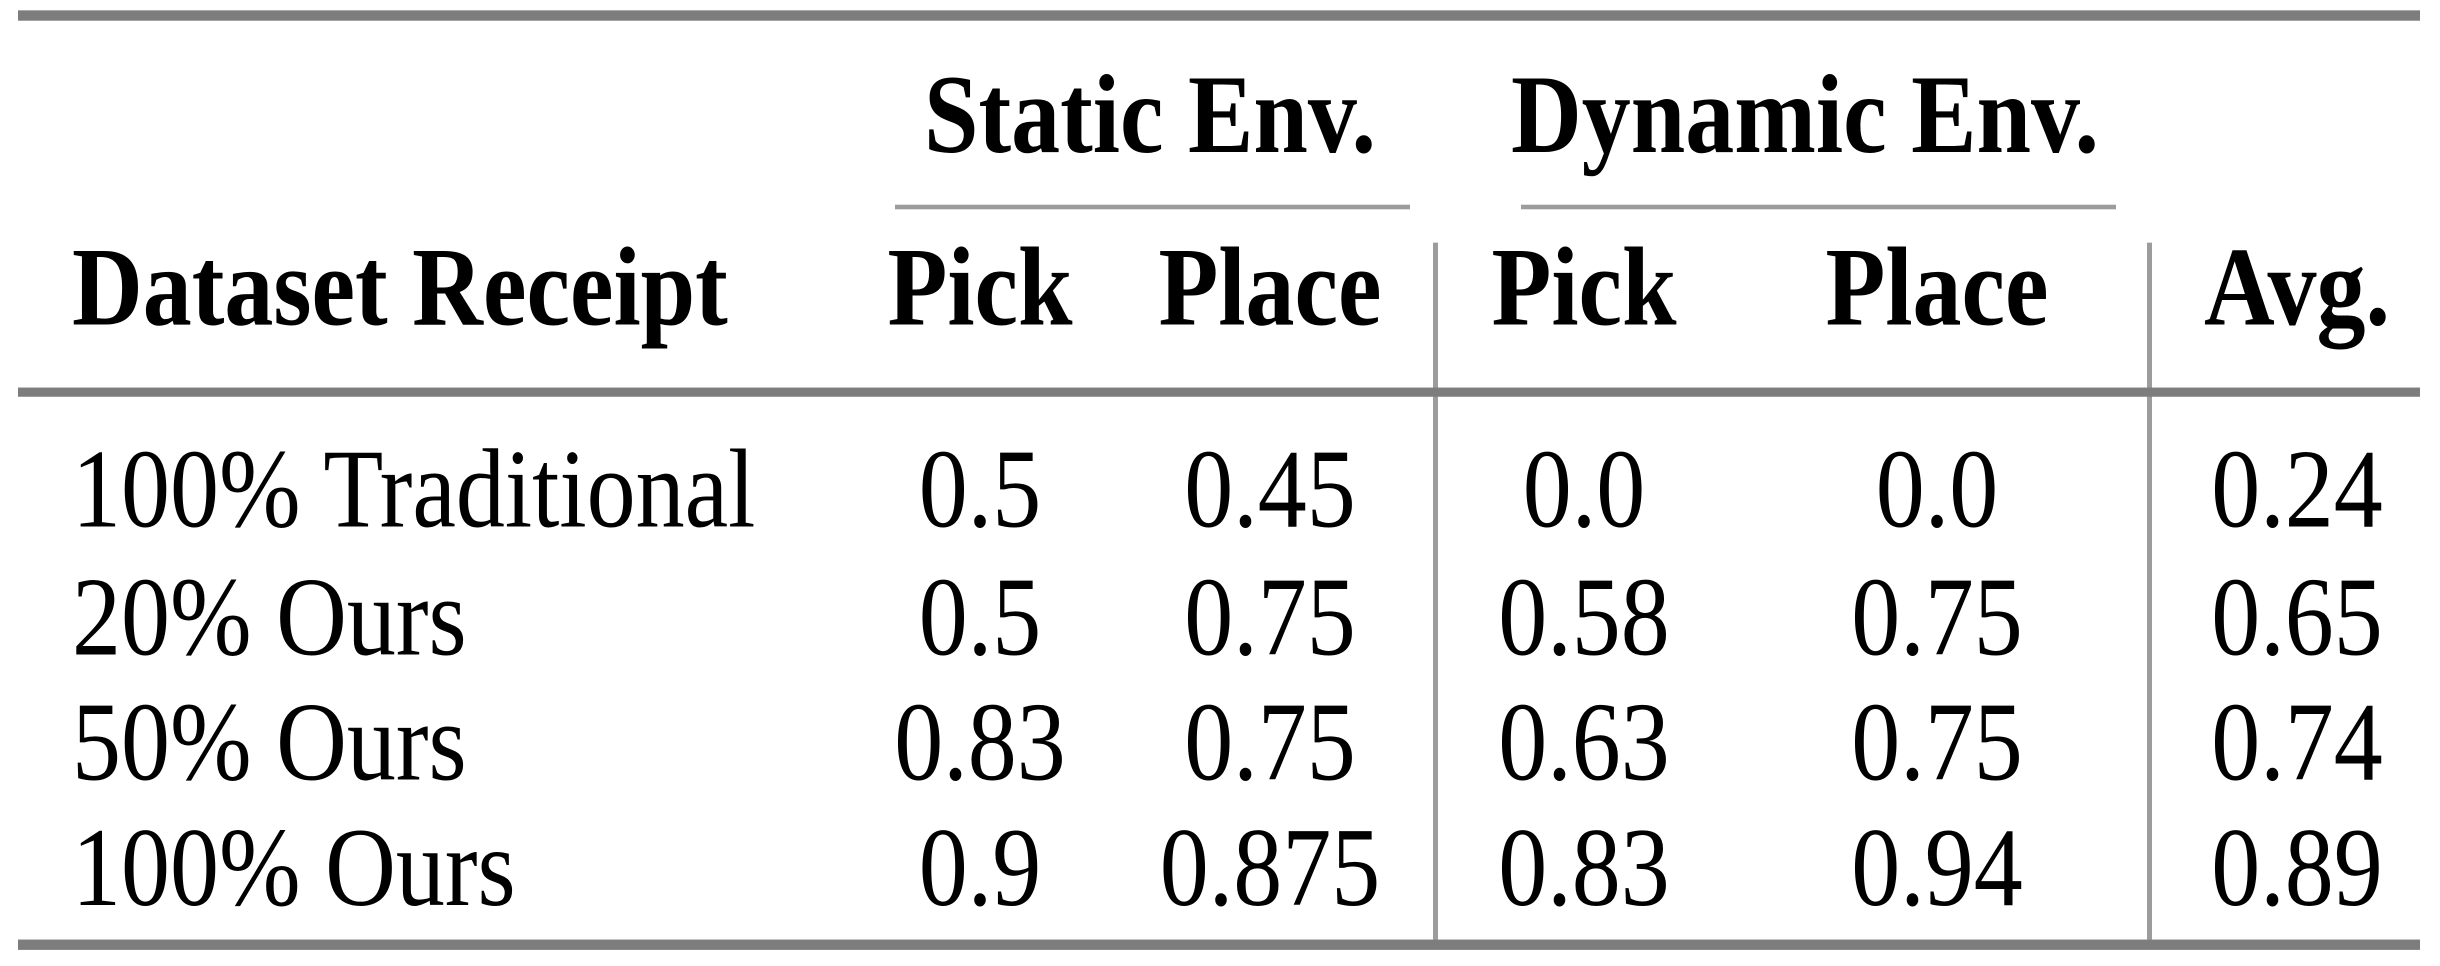  What do you see at coordinates (1584, 742) in the screenshot?
I see `cell-dynamic-pick: 0.63` at bounding box center [1584, 742].